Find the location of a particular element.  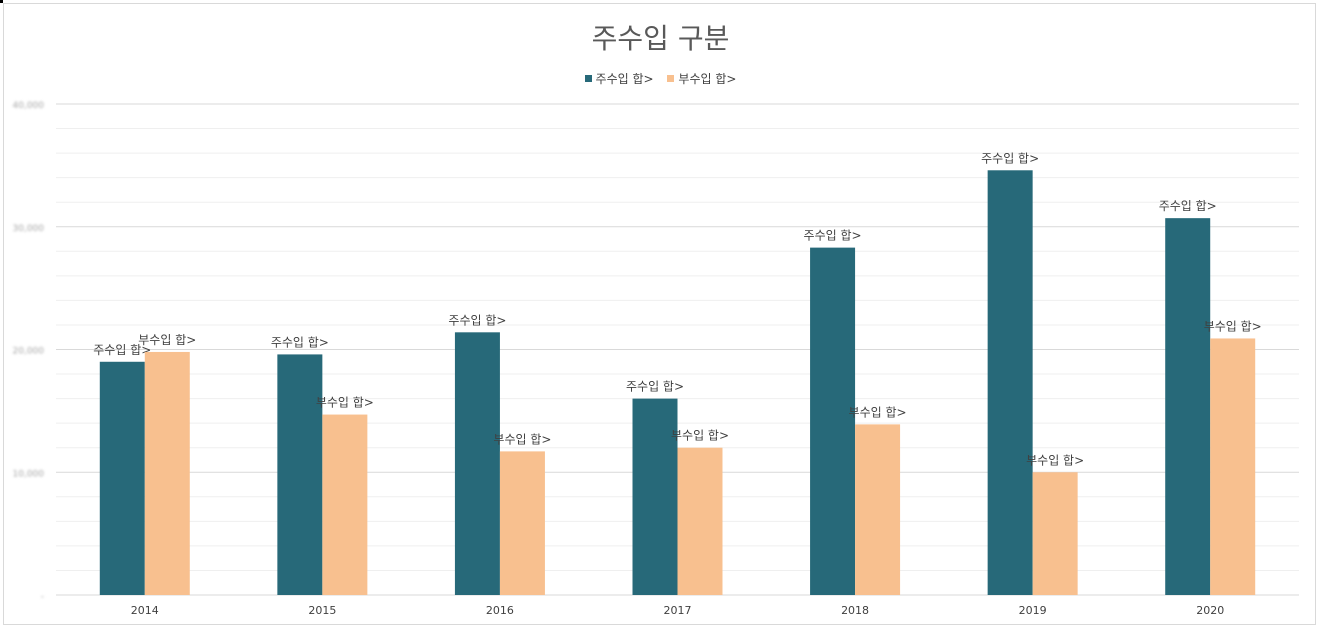

x-tick-label: 2016 is located at coordinates (500, 610).